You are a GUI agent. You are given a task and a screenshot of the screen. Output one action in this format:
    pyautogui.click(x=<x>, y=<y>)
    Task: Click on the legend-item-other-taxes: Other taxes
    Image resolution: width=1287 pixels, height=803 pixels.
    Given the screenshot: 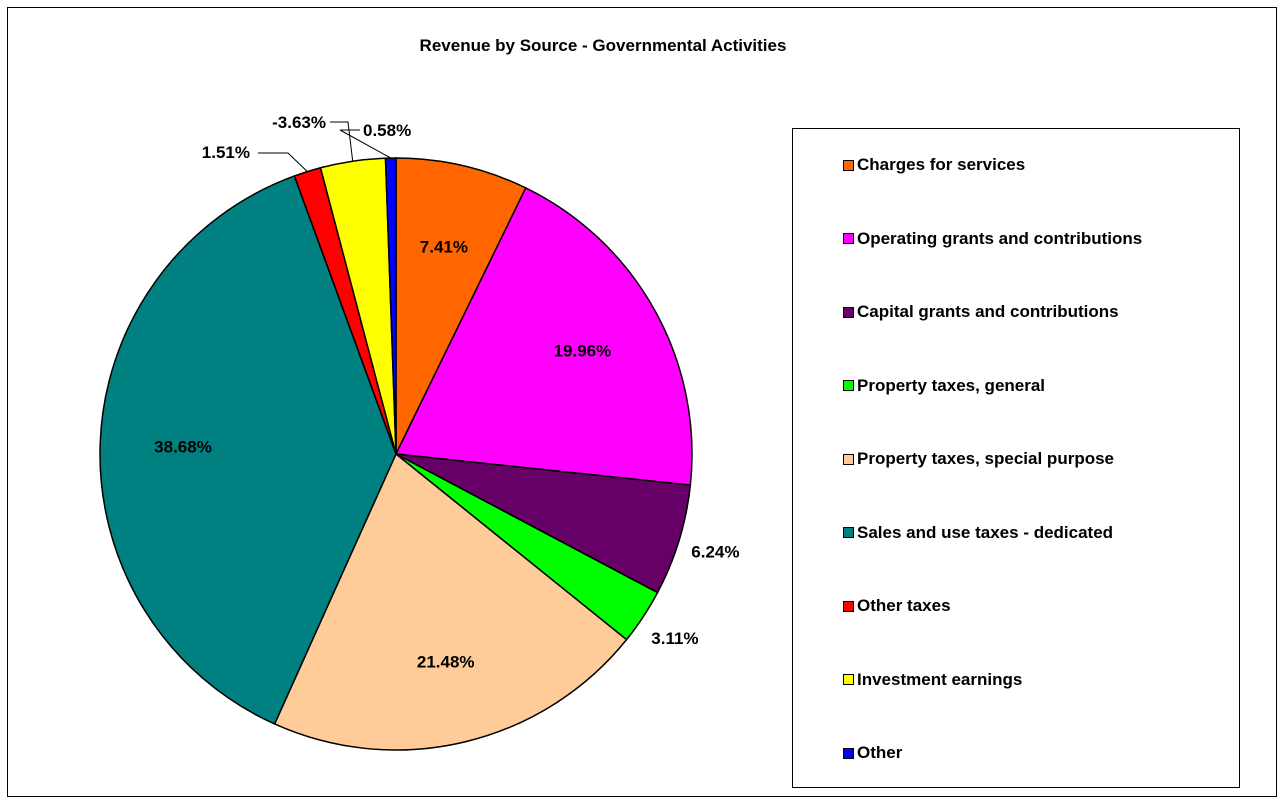 What is the action you would take?
    pyautogui.click(x=897, y=606)
    